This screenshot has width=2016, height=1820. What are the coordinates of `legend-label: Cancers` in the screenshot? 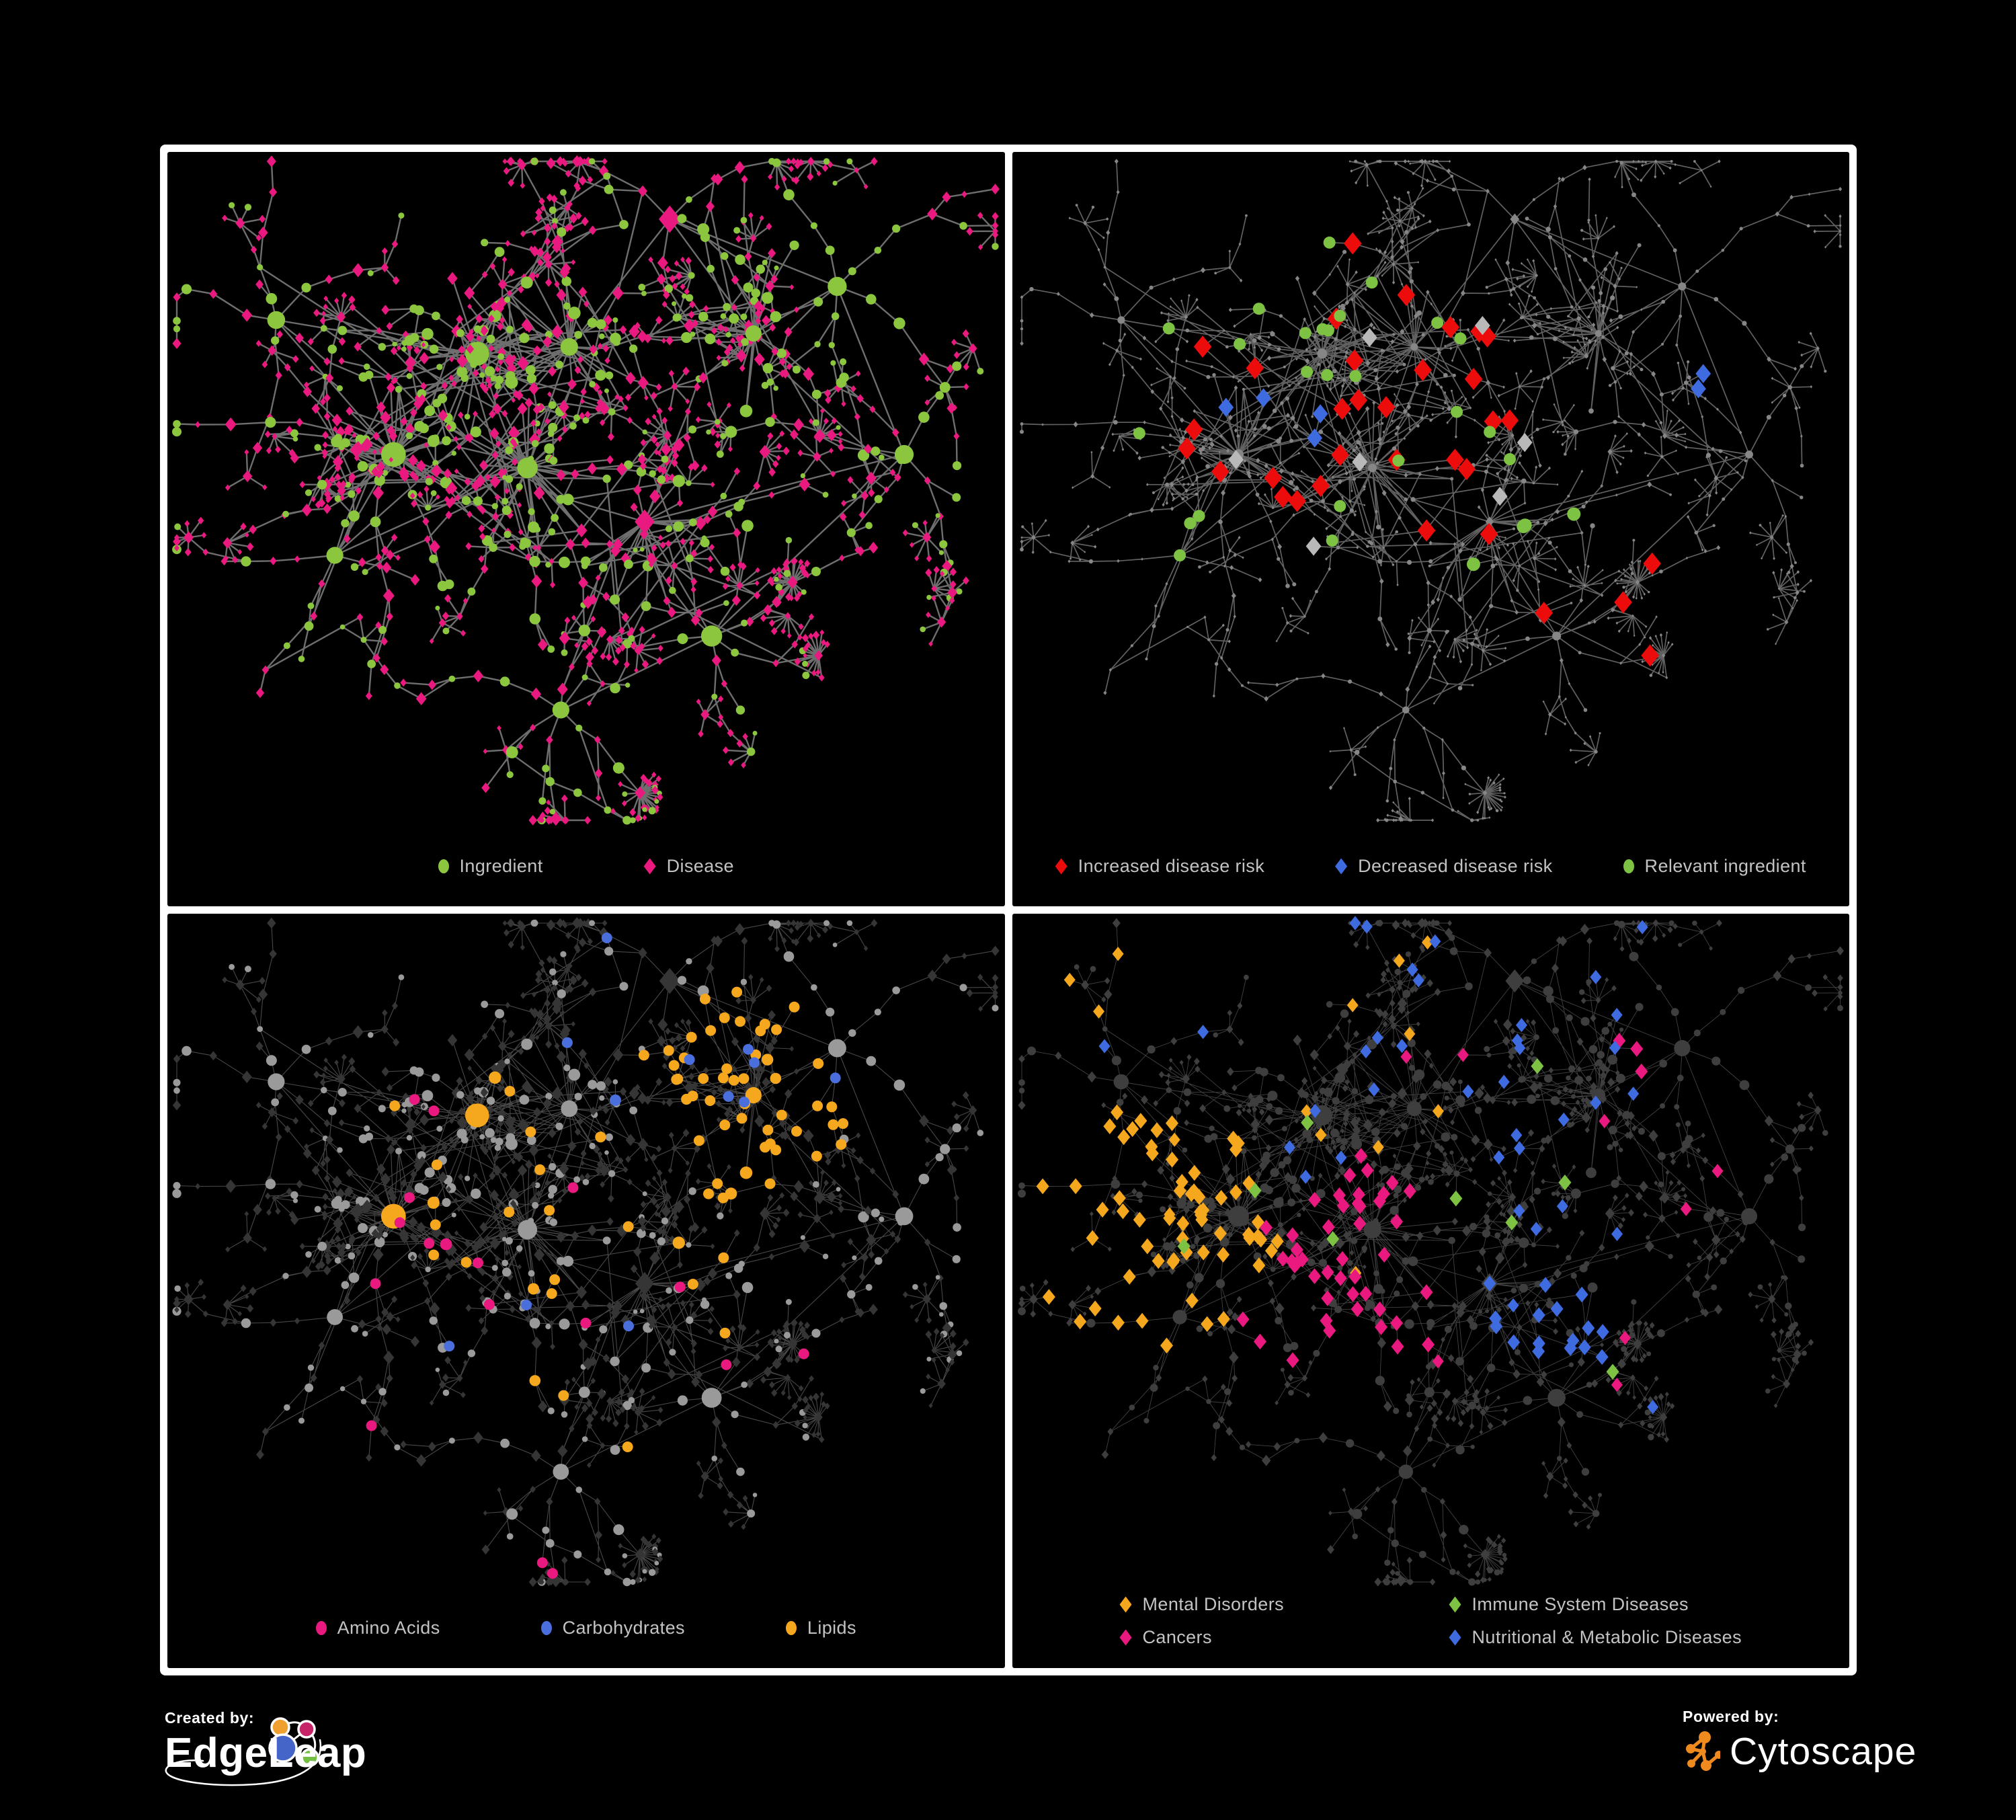 It's located at (1177, 1637).